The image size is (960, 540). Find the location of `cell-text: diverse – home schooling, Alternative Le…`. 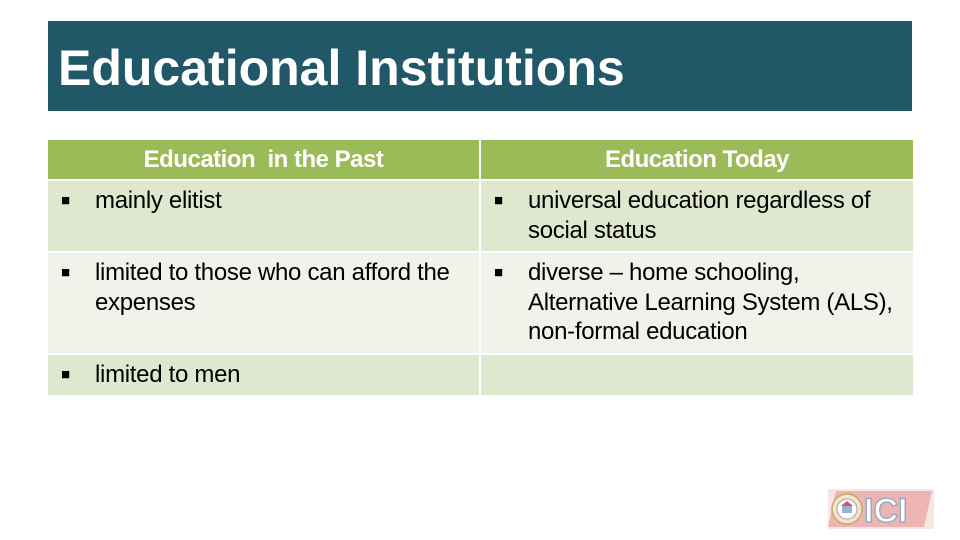

cell-text: diverse – home schooling, Alternative Le… is located at coordinates (710, 302).